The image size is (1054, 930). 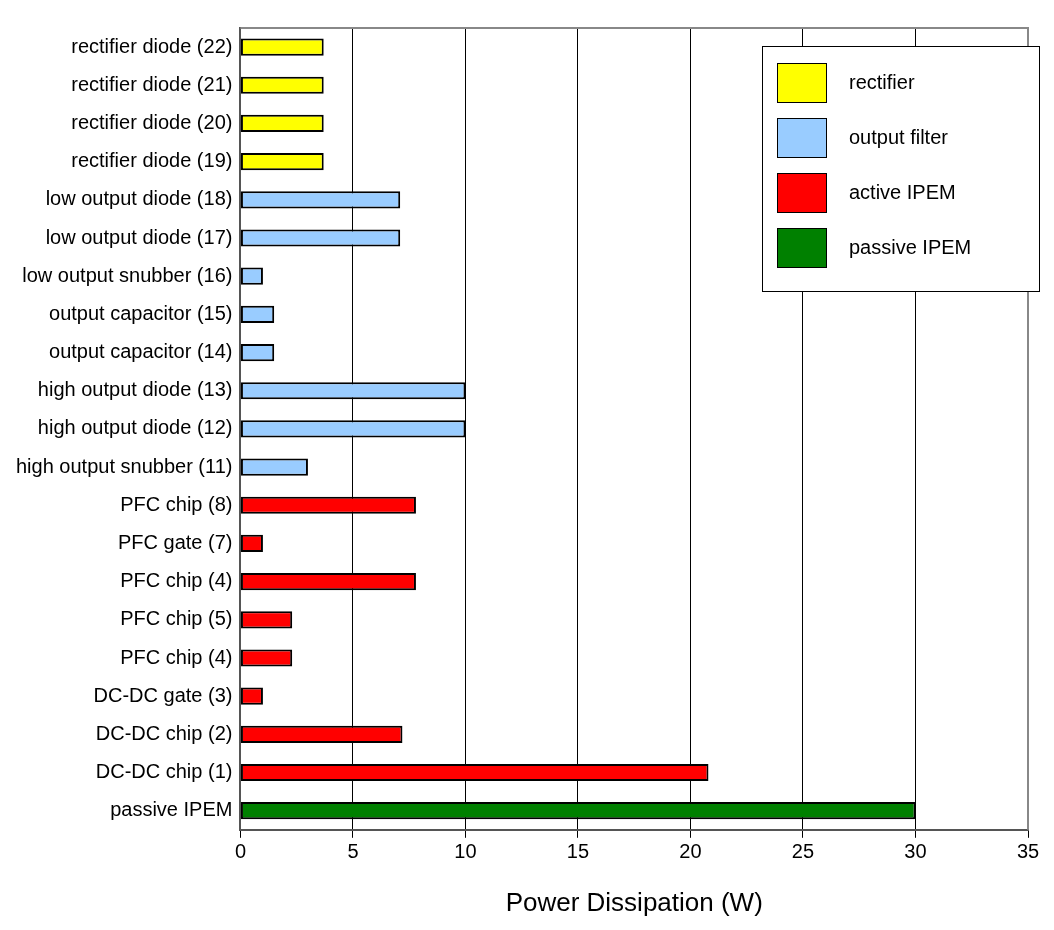 I want to click on x-tick-label: 15, so click(x=578, y=851).